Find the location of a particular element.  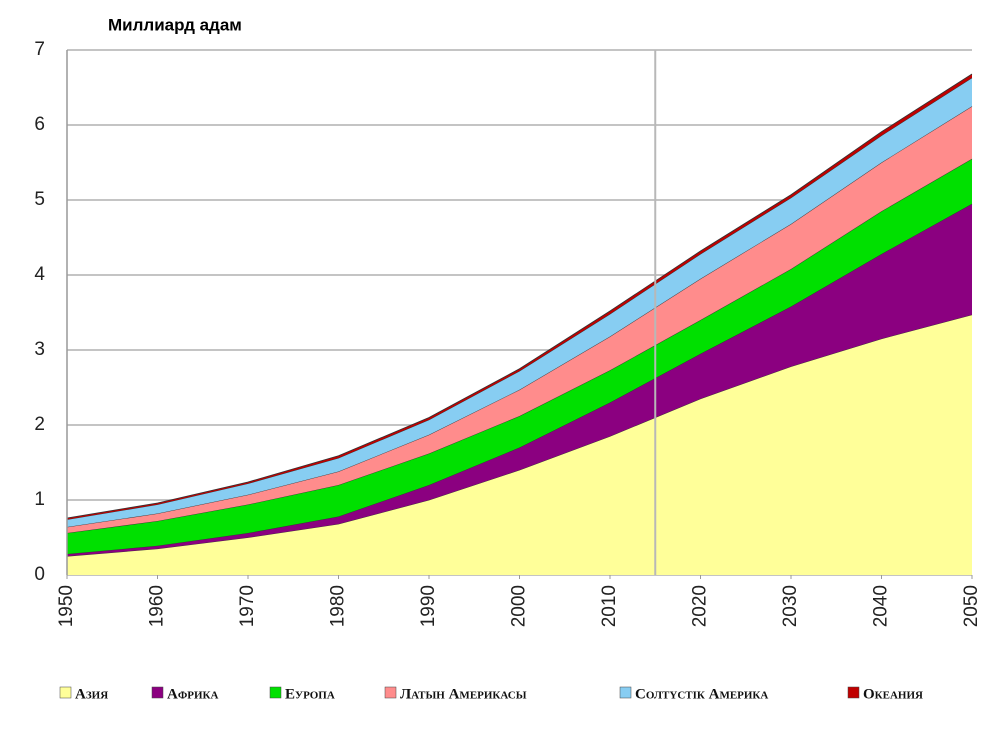

y-tick-label: 7 is located at coordinates (39, 49).